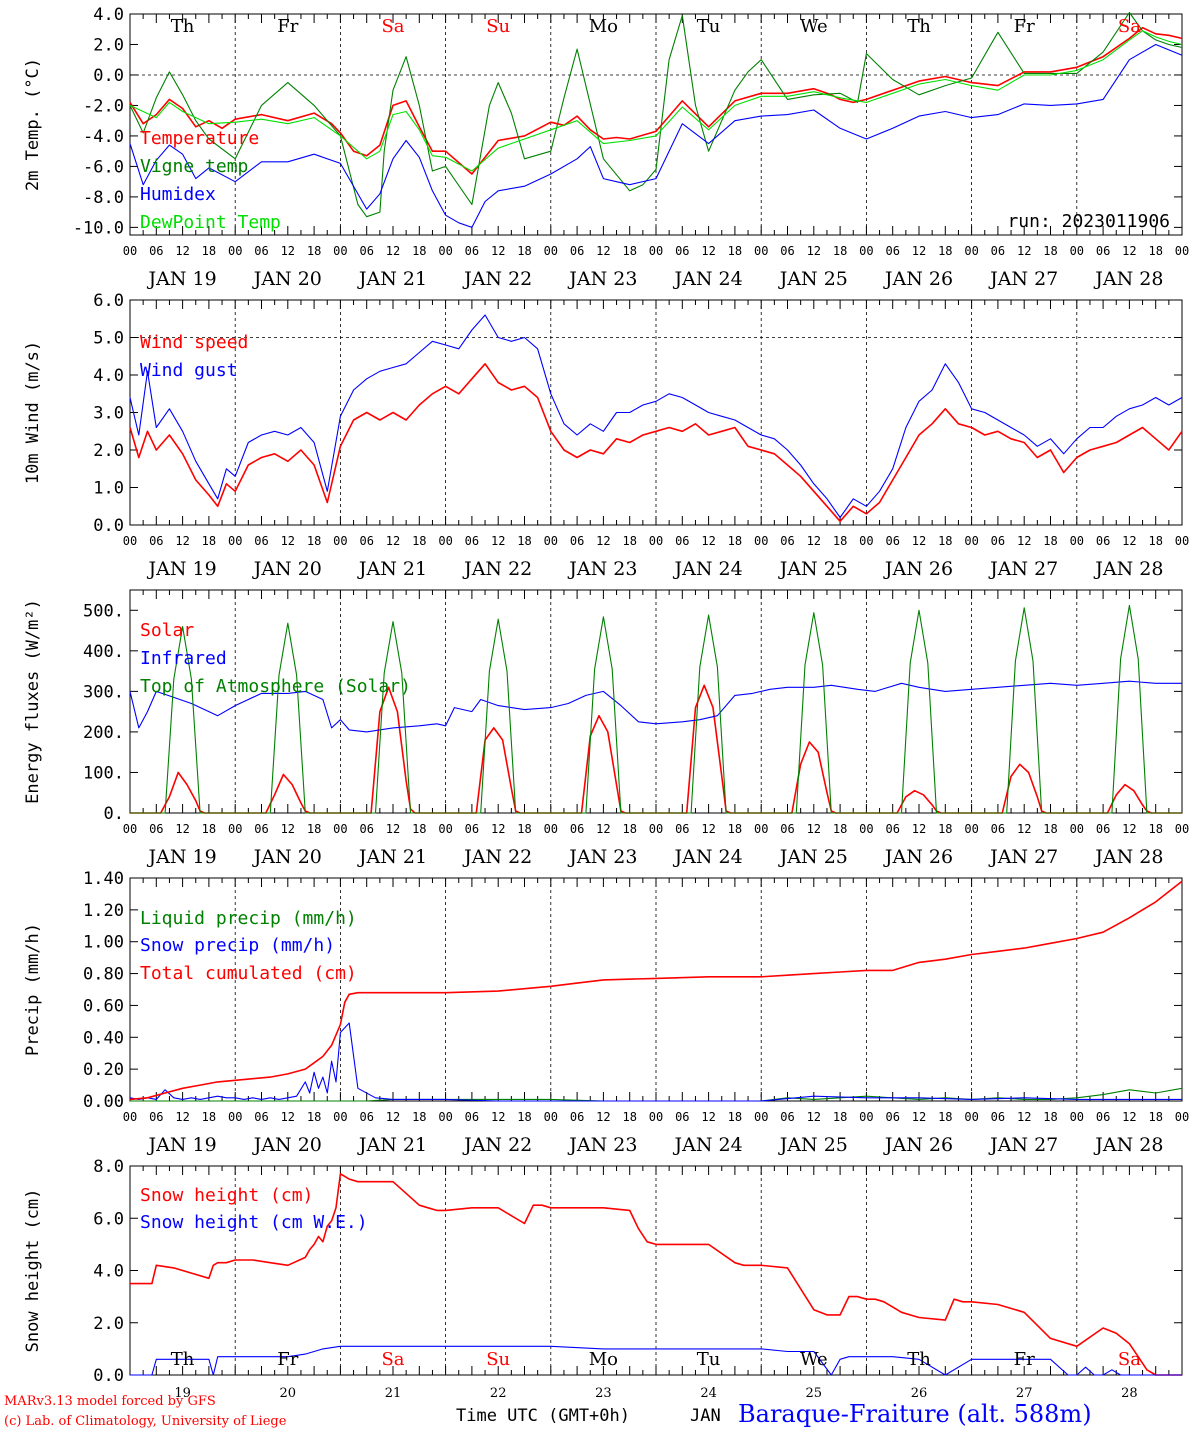 The height and width of the screenshot is (1440, 1194). Describe the element at coordinates (919, 1359) in the screenshot. I see `day-label: Th` at that location.